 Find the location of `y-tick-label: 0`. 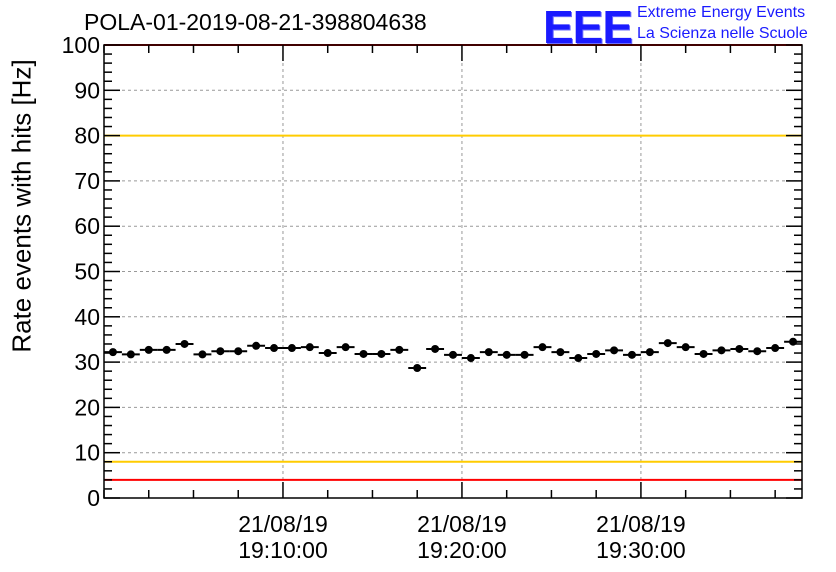

y-tick-label: 0 is located at coordinates (93, 498).